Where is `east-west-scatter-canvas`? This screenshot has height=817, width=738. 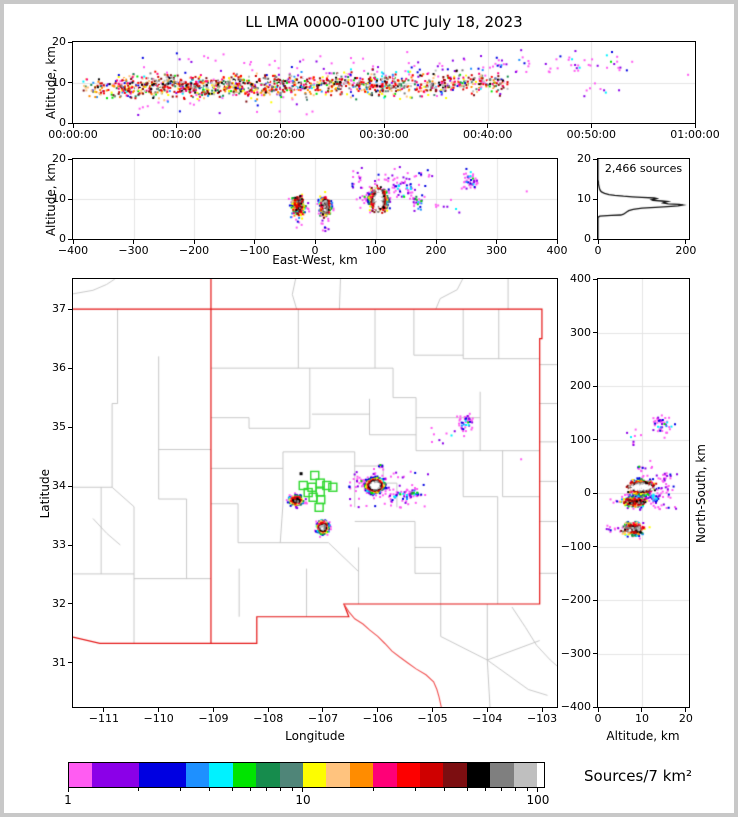
east-west-scatter-canvas is located at coordinates (315, 199).